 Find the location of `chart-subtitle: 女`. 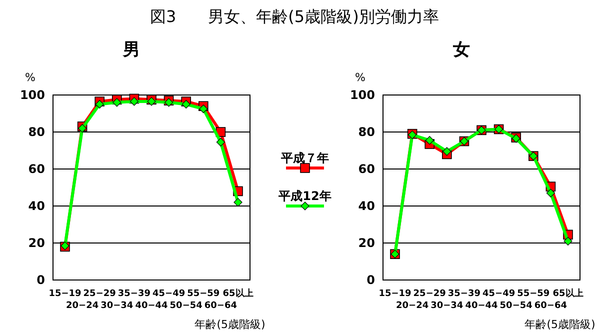

chart-subtitle: 女 is located at coordinates (461, 50).